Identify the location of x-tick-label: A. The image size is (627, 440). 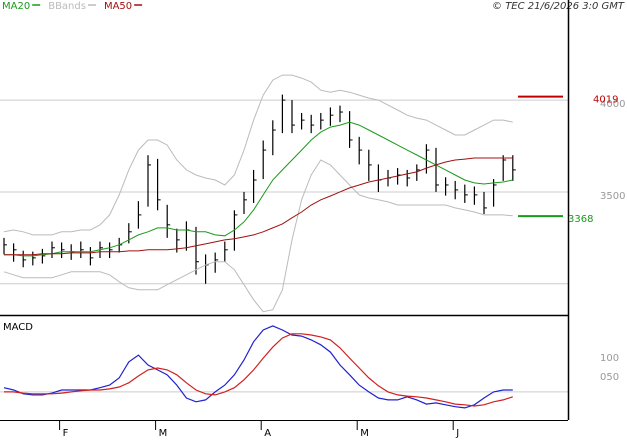
(267, 433).